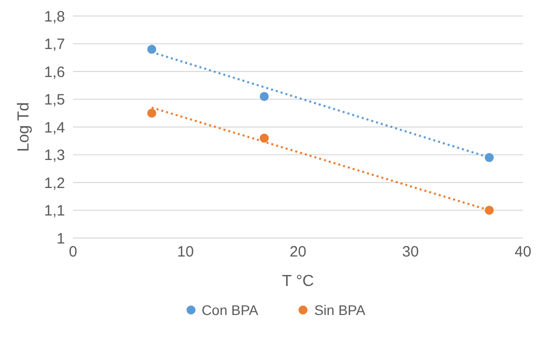  What do you see at coordinates (54, 211) in the screenshot?
I see `y-tick-label: 1,1` at bounding box center [54, 211].